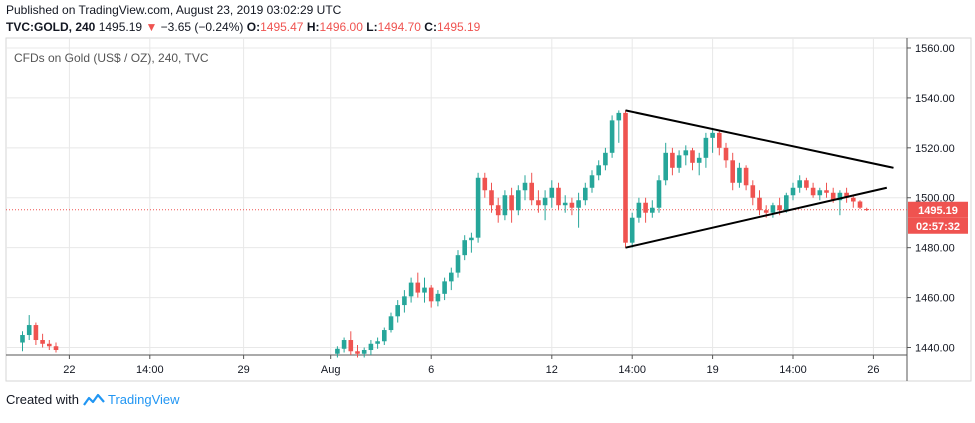 The width and height of the screenshot is (975, 423). Describe the element at coordinates (143, 399) in the screenshot. I see `tradingview-brand-label: TradingView` at that location.